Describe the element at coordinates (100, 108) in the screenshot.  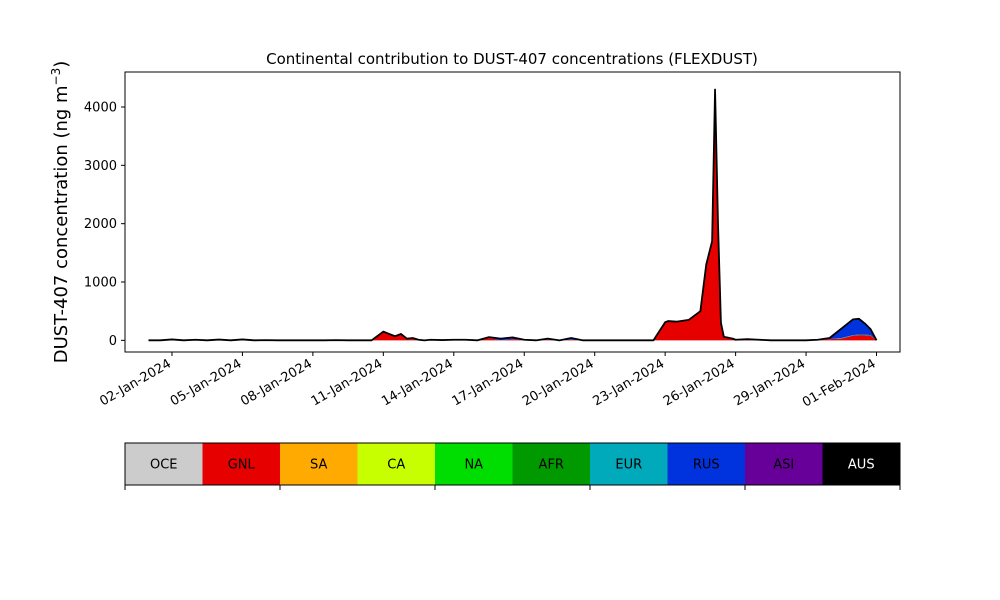
I see `y-tick-label: 4000` at that location.